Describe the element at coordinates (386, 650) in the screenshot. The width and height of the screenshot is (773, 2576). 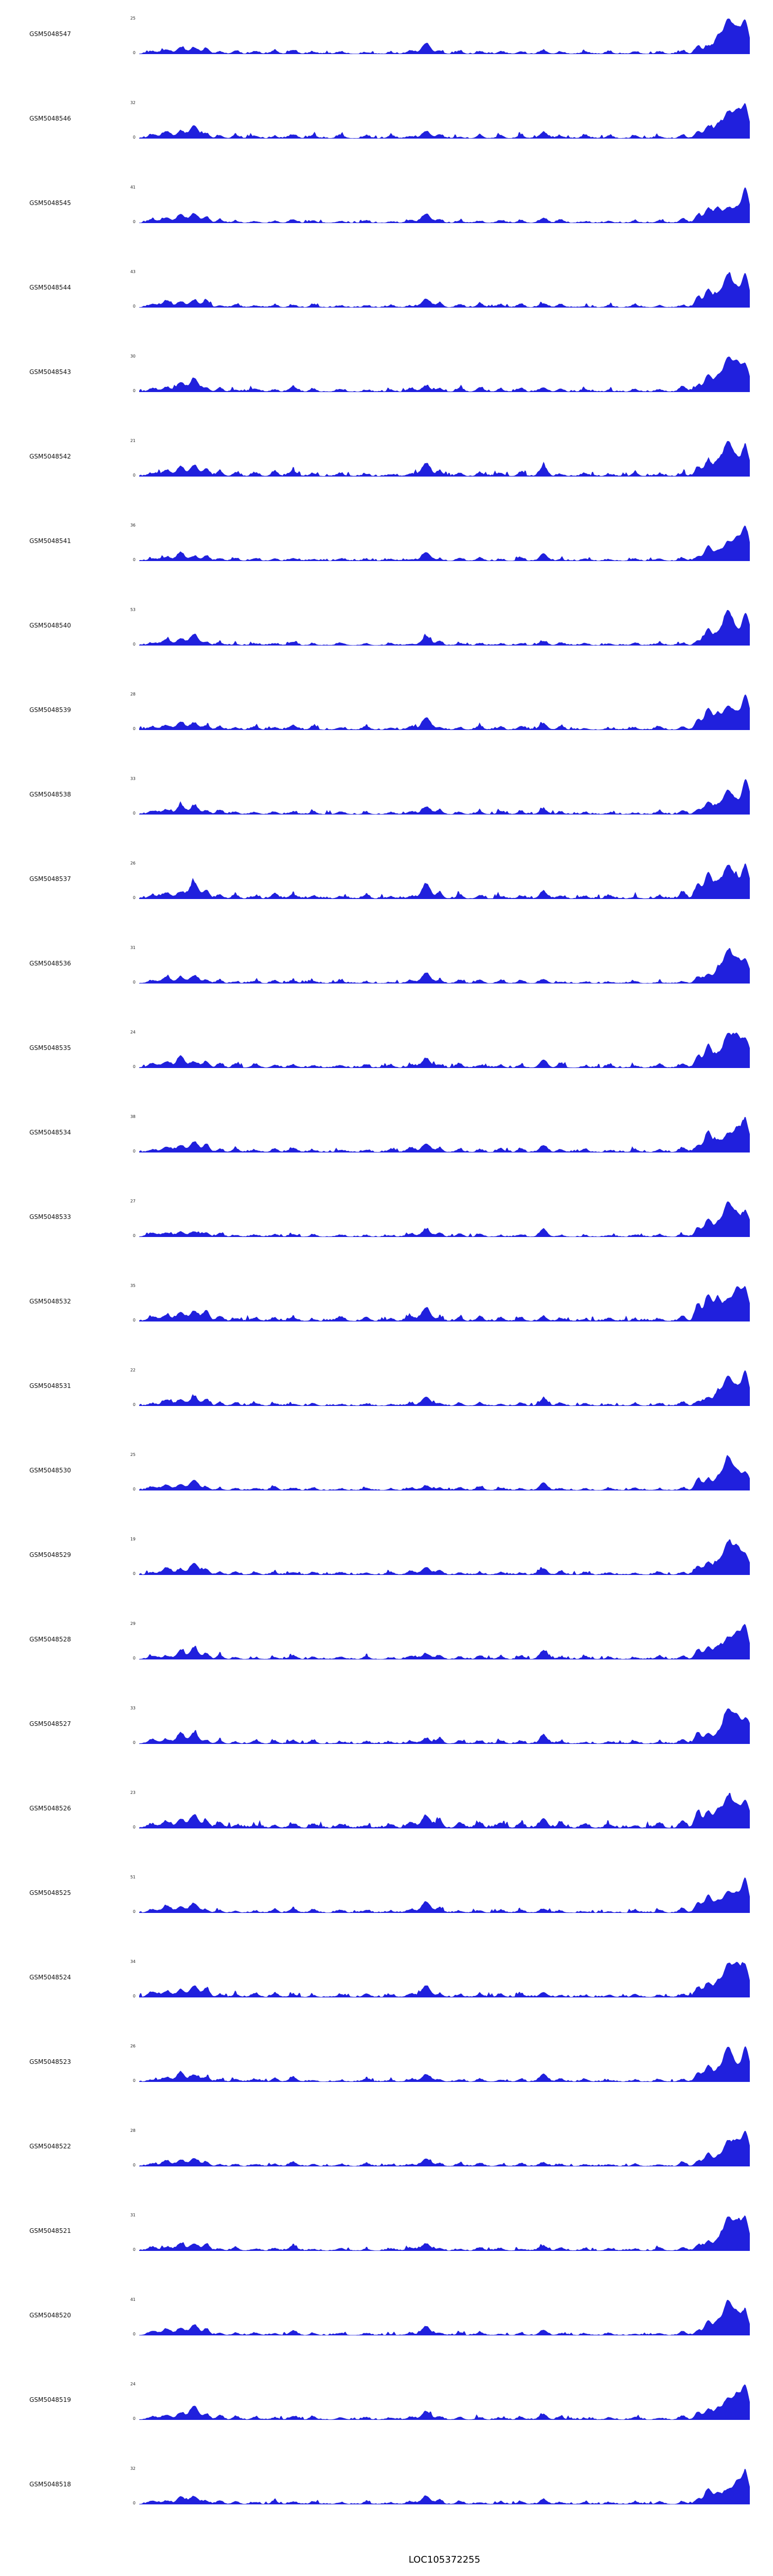
I see `coverage-track-row: GSM5048540 53 0` at that location.